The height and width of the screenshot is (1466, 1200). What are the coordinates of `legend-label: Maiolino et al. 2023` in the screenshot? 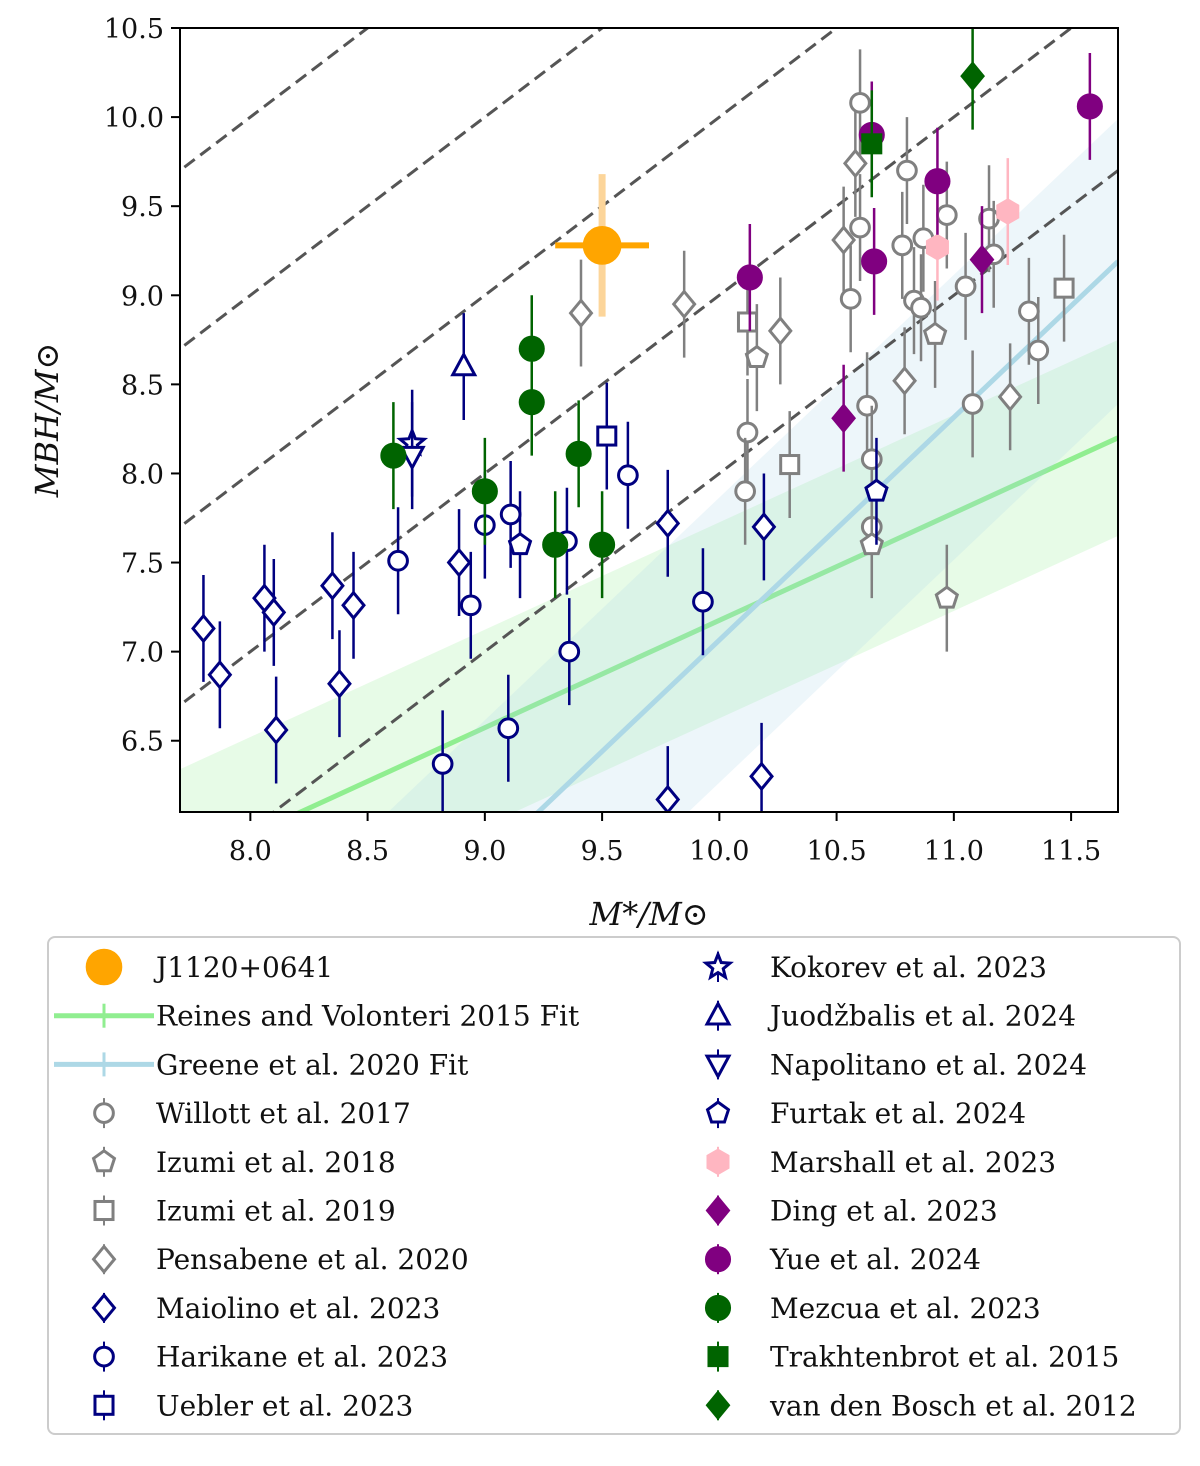 It's located at (298, 1308).